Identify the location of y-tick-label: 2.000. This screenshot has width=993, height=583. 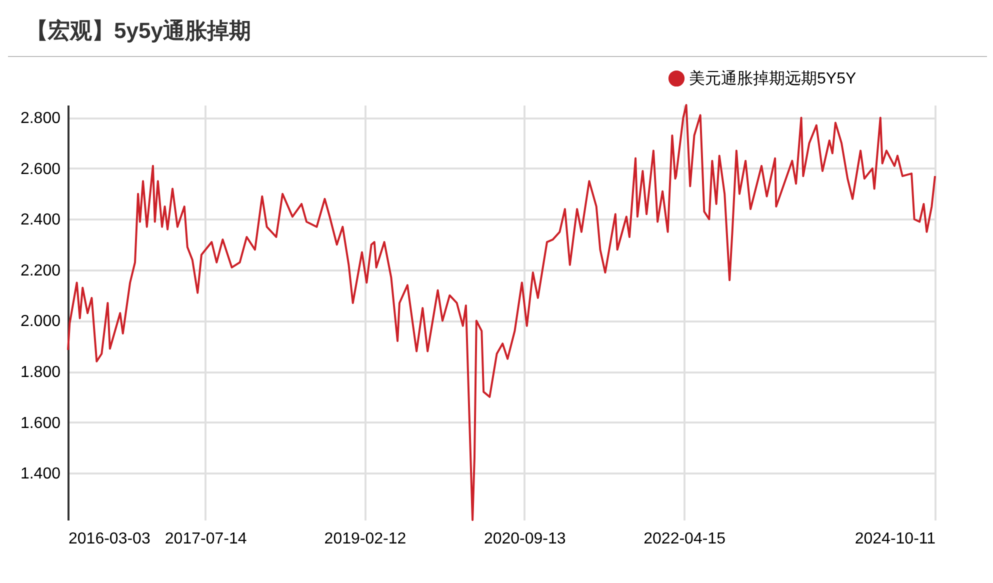
(40, 321).